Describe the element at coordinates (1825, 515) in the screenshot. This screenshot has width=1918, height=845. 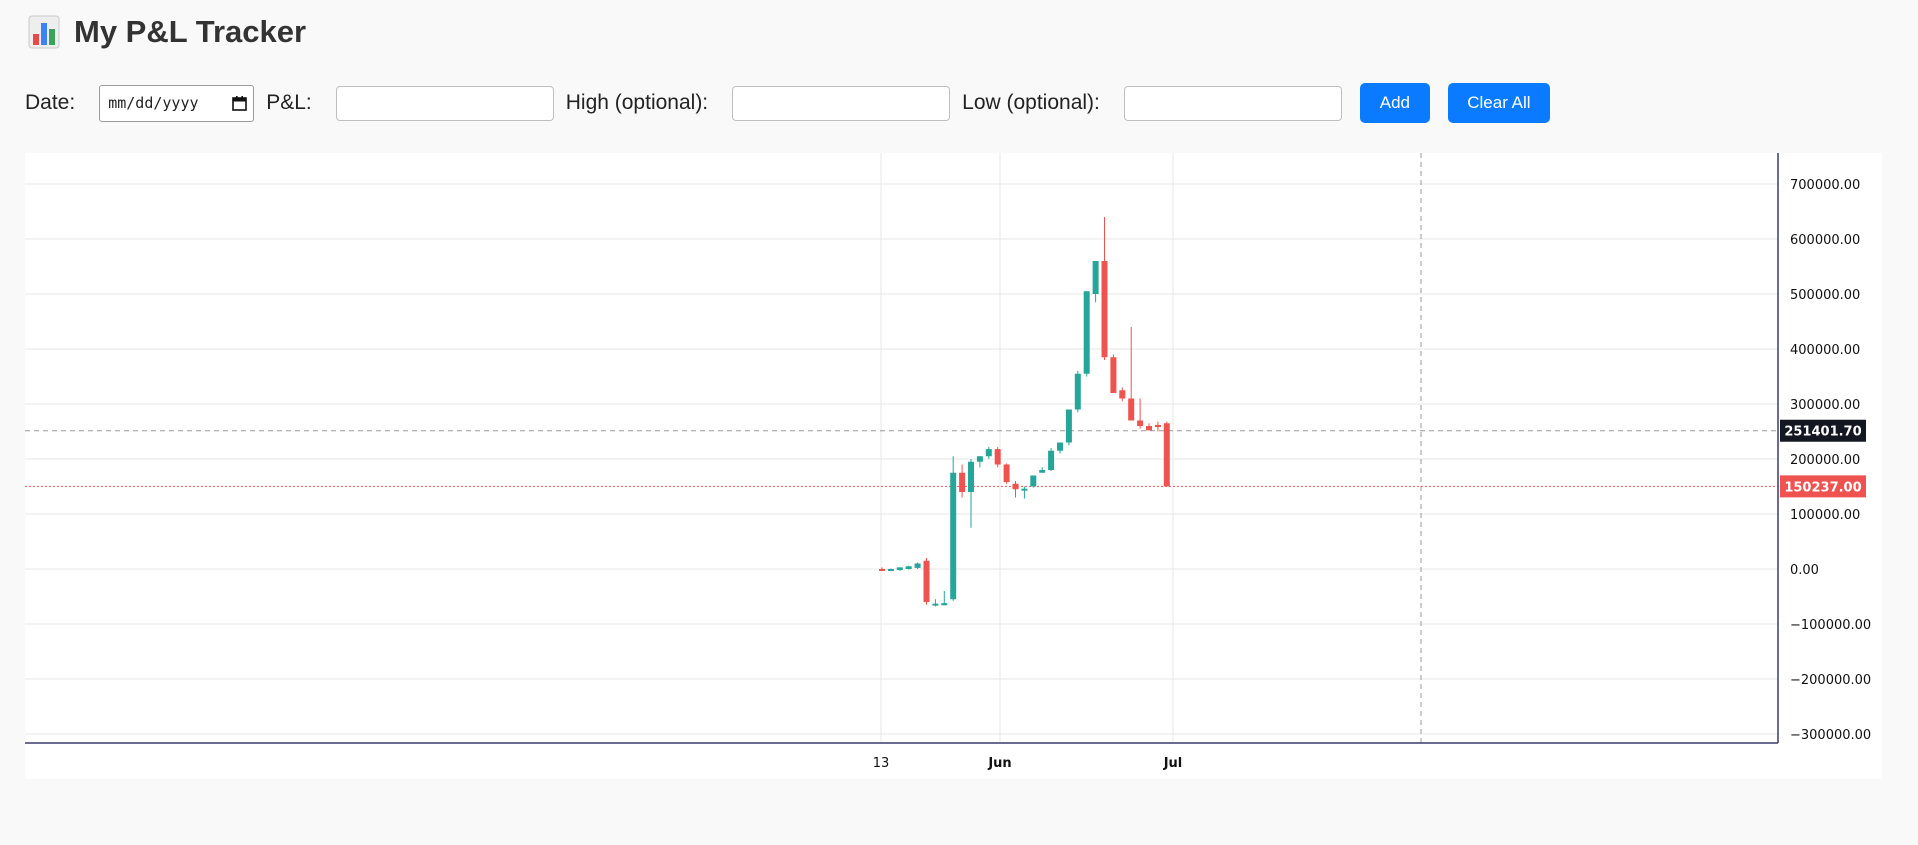
I see `y-tick-label: 100000.00` at that location.